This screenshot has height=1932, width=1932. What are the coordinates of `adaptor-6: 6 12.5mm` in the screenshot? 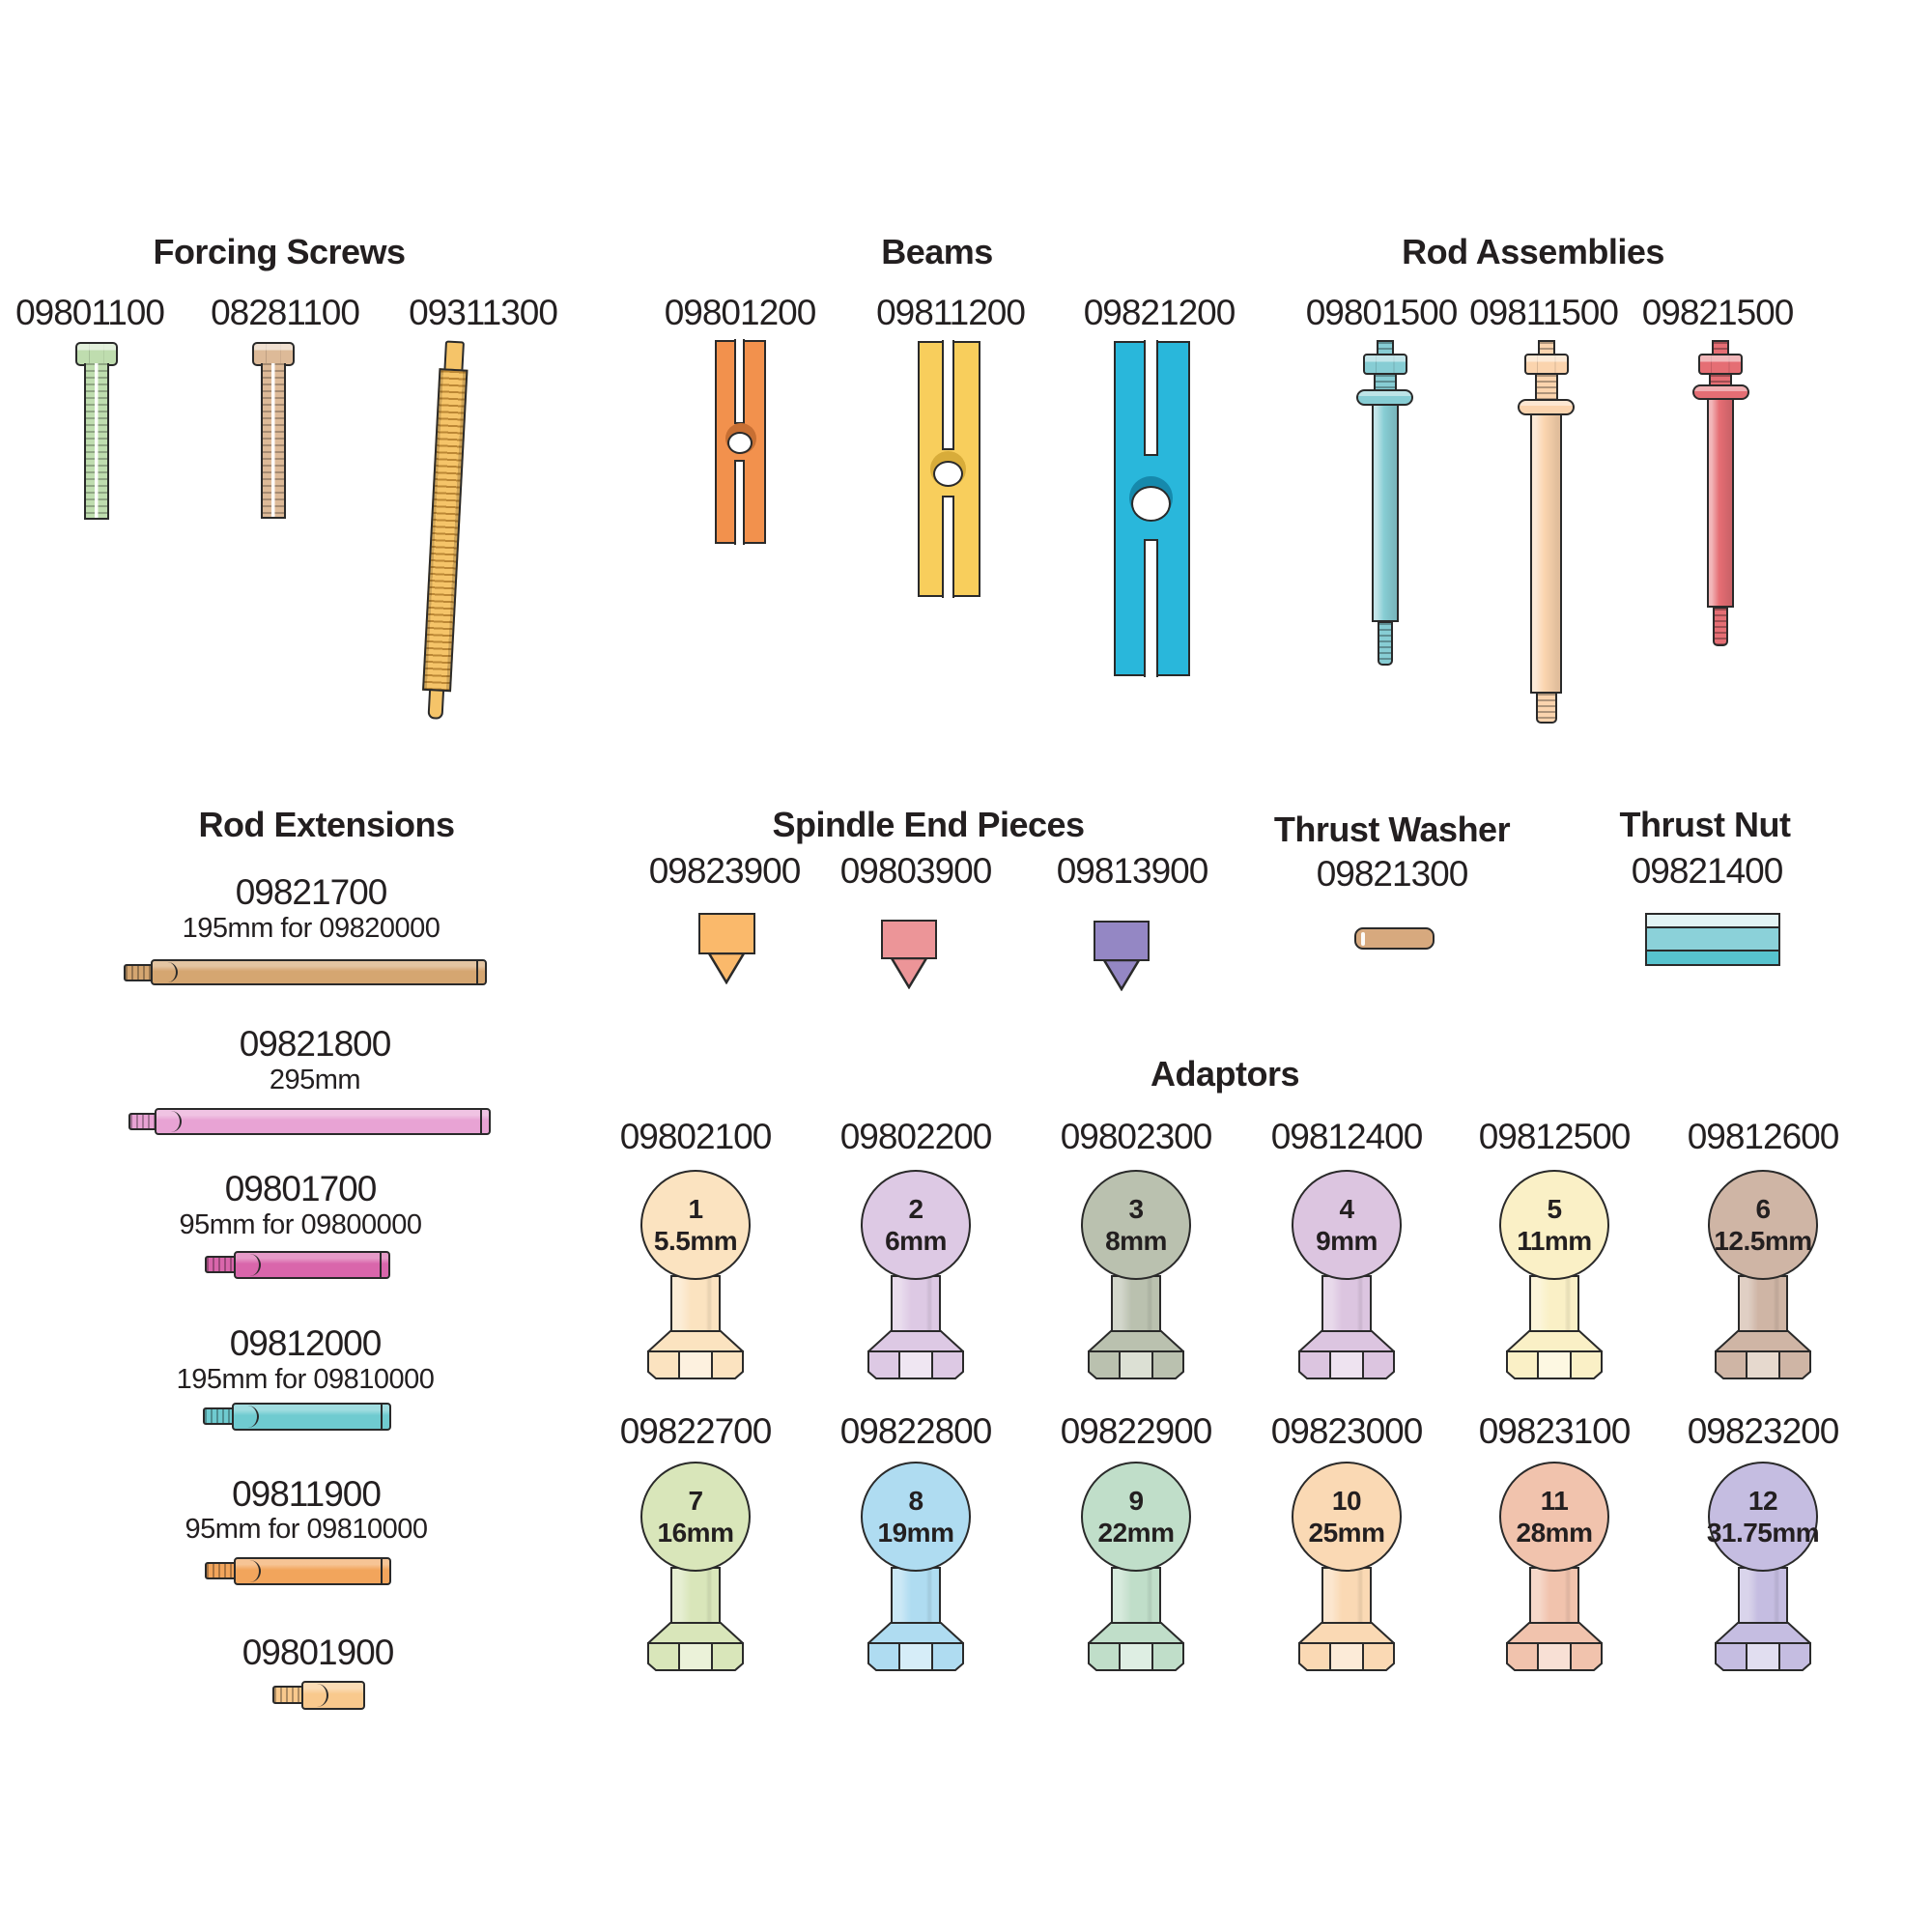 It's located at (1763, 1276).